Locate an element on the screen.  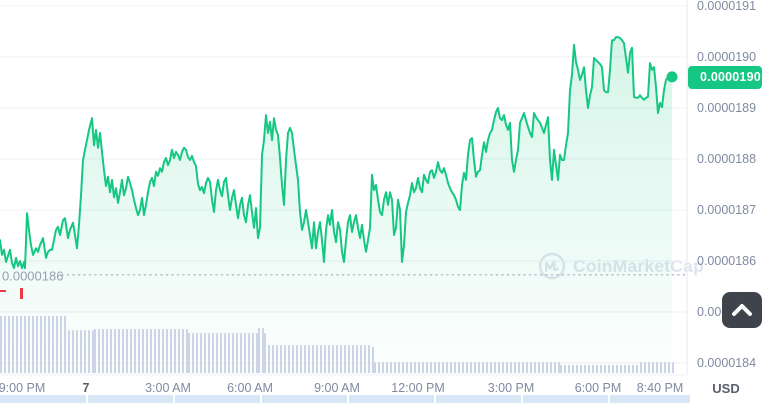
chevron-up-icon is located at coordinates (742, 310).